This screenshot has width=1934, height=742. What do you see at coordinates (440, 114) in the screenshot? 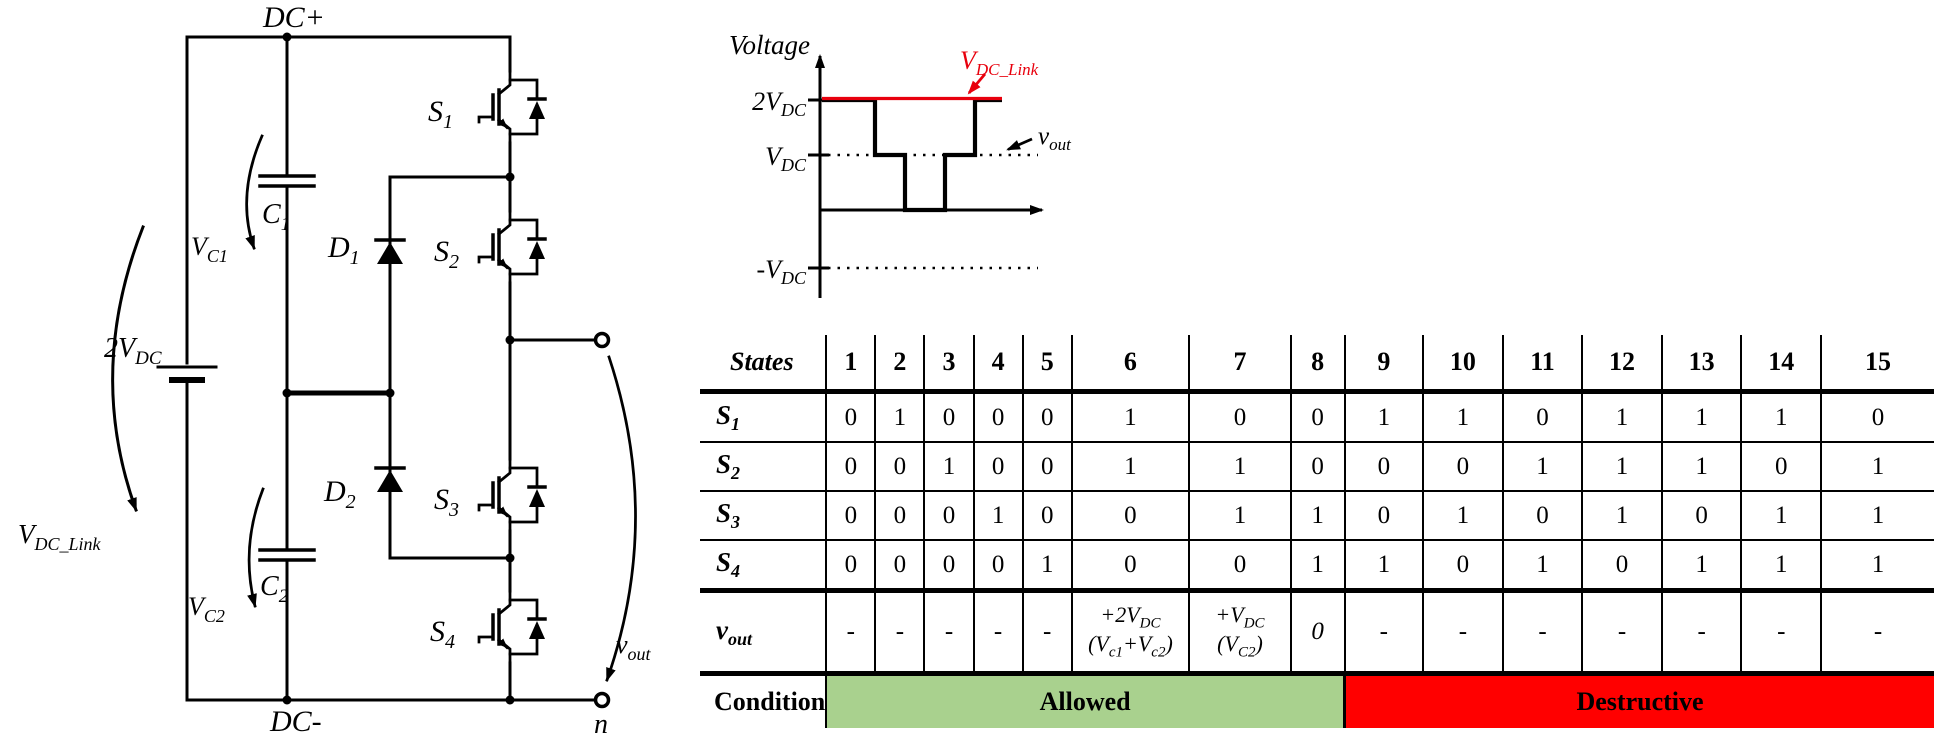
I see `s1-label: S1` at bounding box center [440, 114].